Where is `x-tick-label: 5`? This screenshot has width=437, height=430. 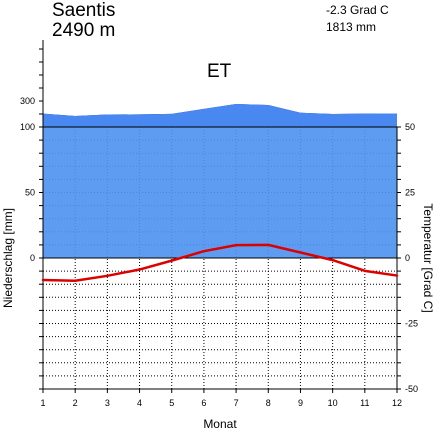
x-tick-label: 5 is located at coordinates (171, 403).